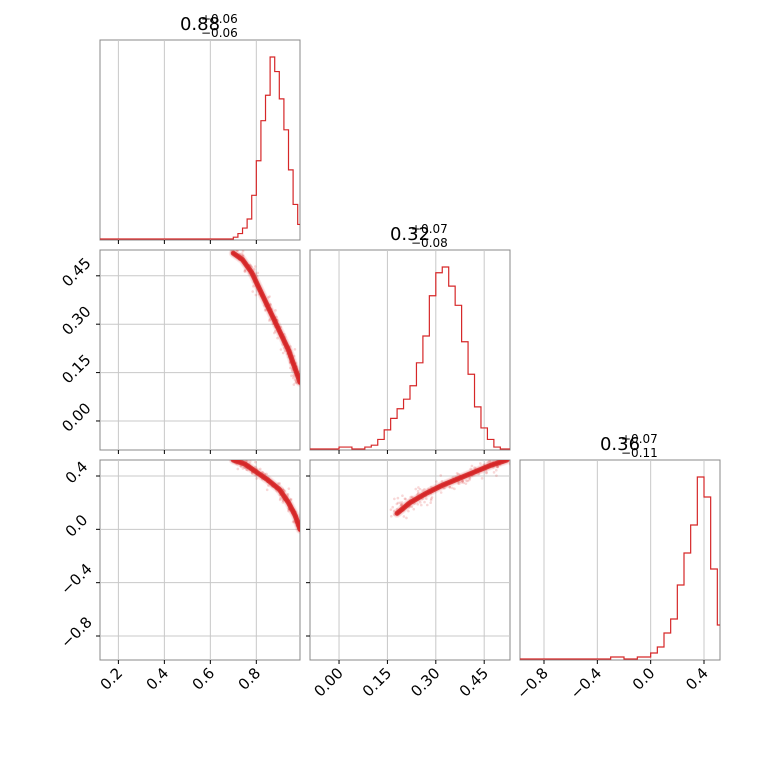 This screenshot has height=760, width=760. Describe the element at coordinates (410, 234) in the screenshot. I see `title-1: 0.32` at that location.